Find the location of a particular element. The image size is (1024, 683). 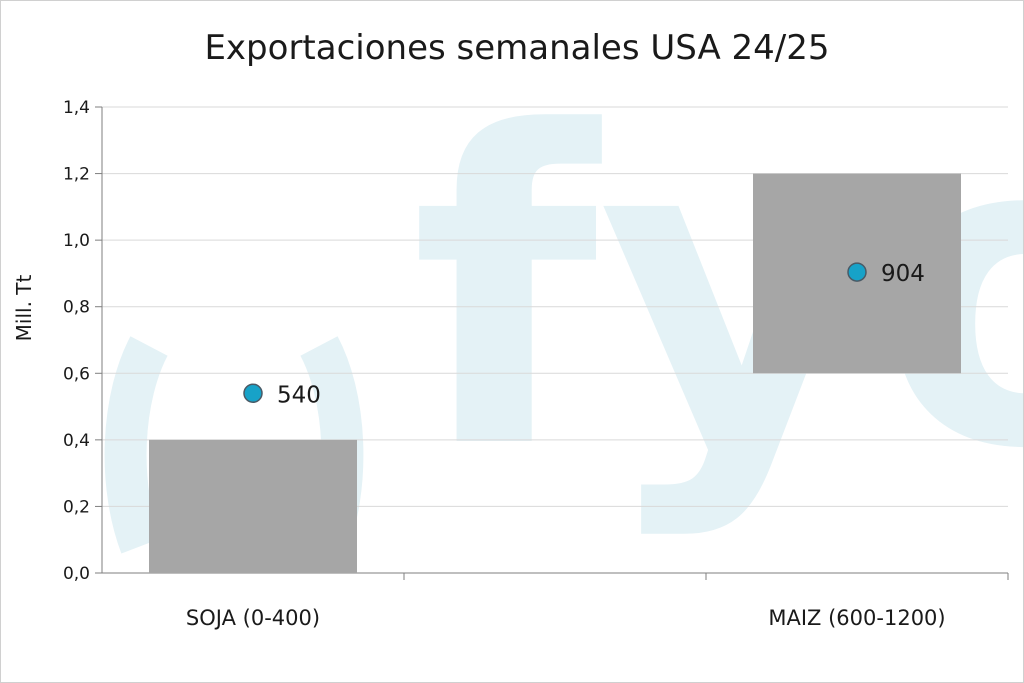

y-tick-label: 1,4 is located at coordinates (76, 108).